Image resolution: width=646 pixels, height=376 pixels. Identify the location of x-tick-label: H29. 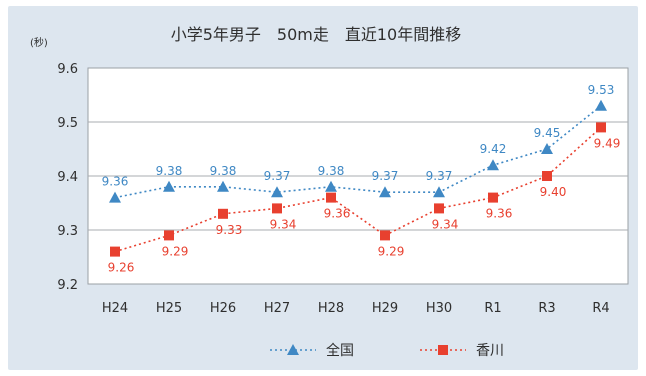
(385, 308).